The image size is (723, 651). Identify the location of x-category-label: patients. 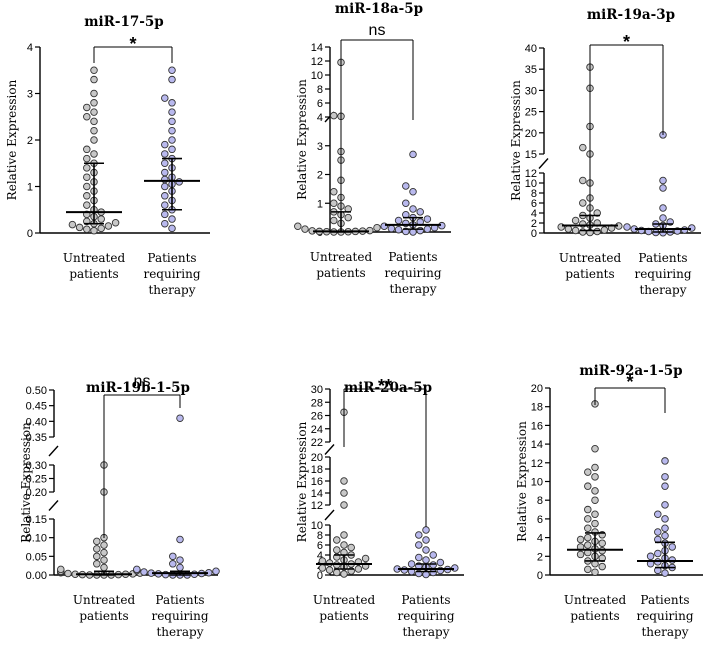
(340, 273).